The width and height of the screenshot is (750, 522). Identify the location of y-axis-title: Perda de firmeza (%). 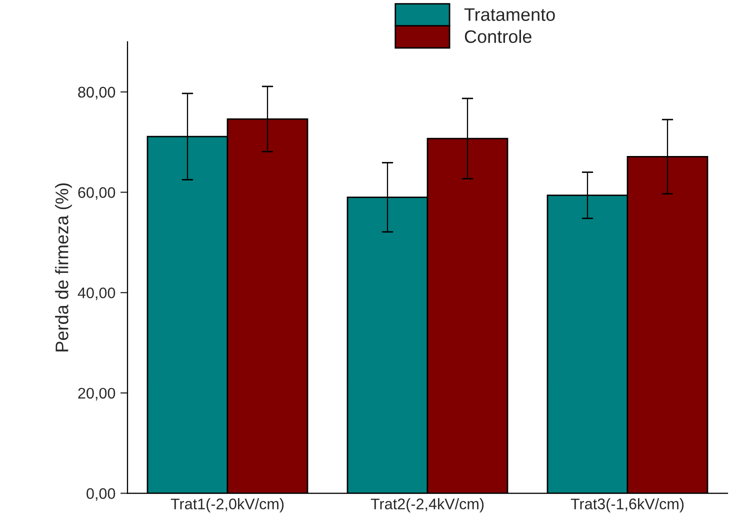
(63, 267).